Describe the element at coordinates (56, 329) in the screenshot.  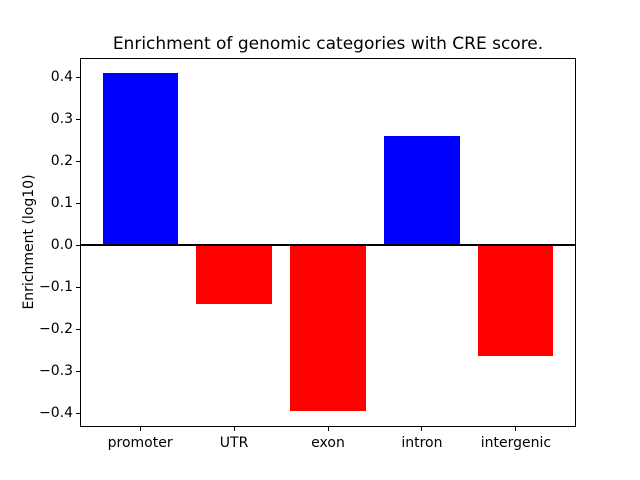
I see `y-tick-label: −0.2` at that location.